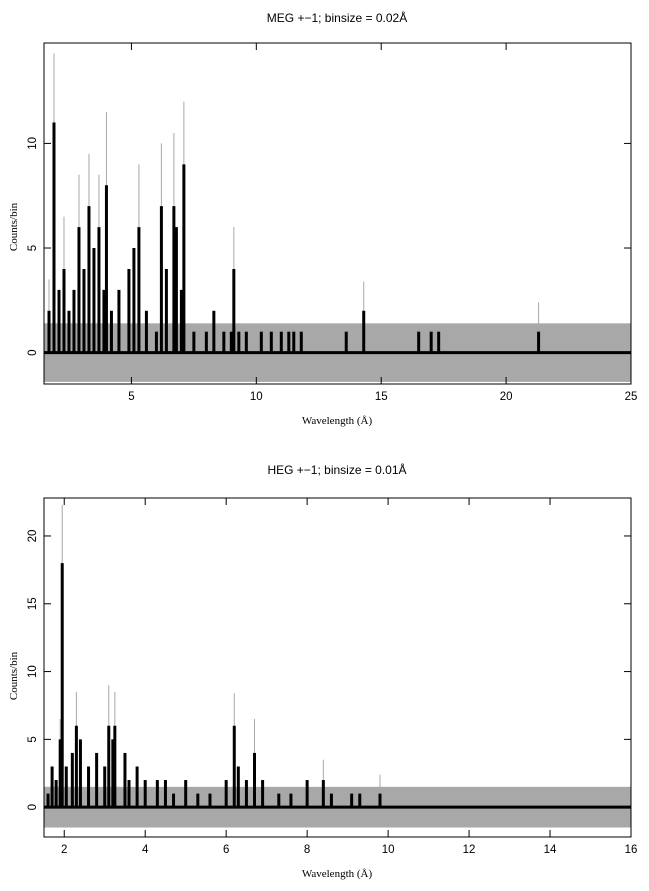 This screenshot has height=891, width=649. I want to click on meg-chart-title: MEG +−1; binsize = 0.02Å, so click(337, 17).